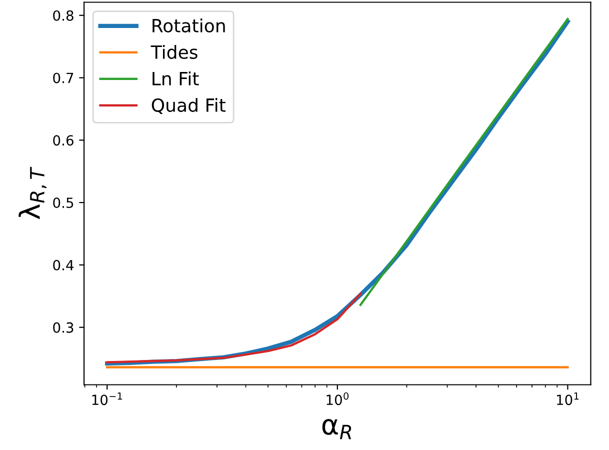 Image resolution: width=609 pixels, height=450 pixels. What do you see at coordinates (63, 140) in the screenshot?
I see `y-tick-label: 0.6` at bounding box center [63, 140].